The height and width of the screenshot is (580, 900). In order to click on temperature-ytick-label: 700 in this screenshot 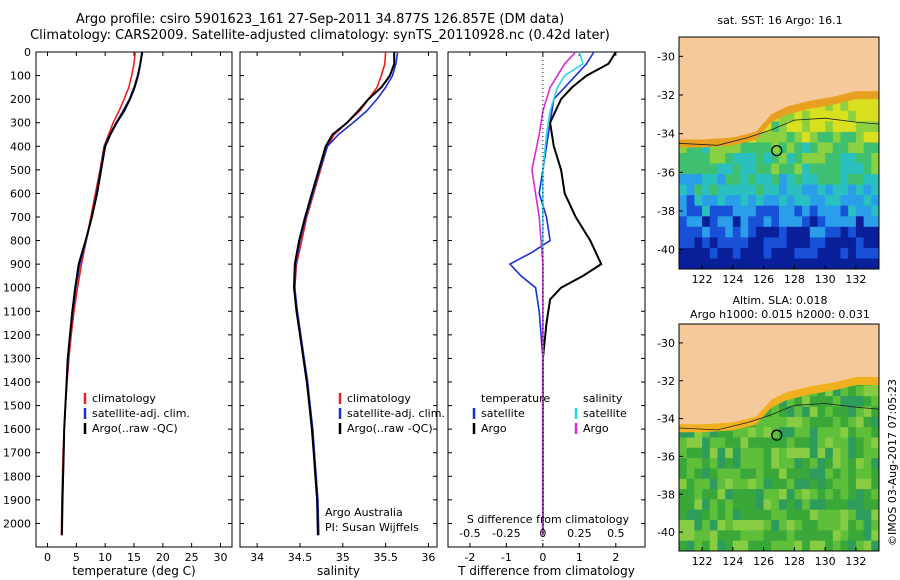, I will do `click(20, 217)`.